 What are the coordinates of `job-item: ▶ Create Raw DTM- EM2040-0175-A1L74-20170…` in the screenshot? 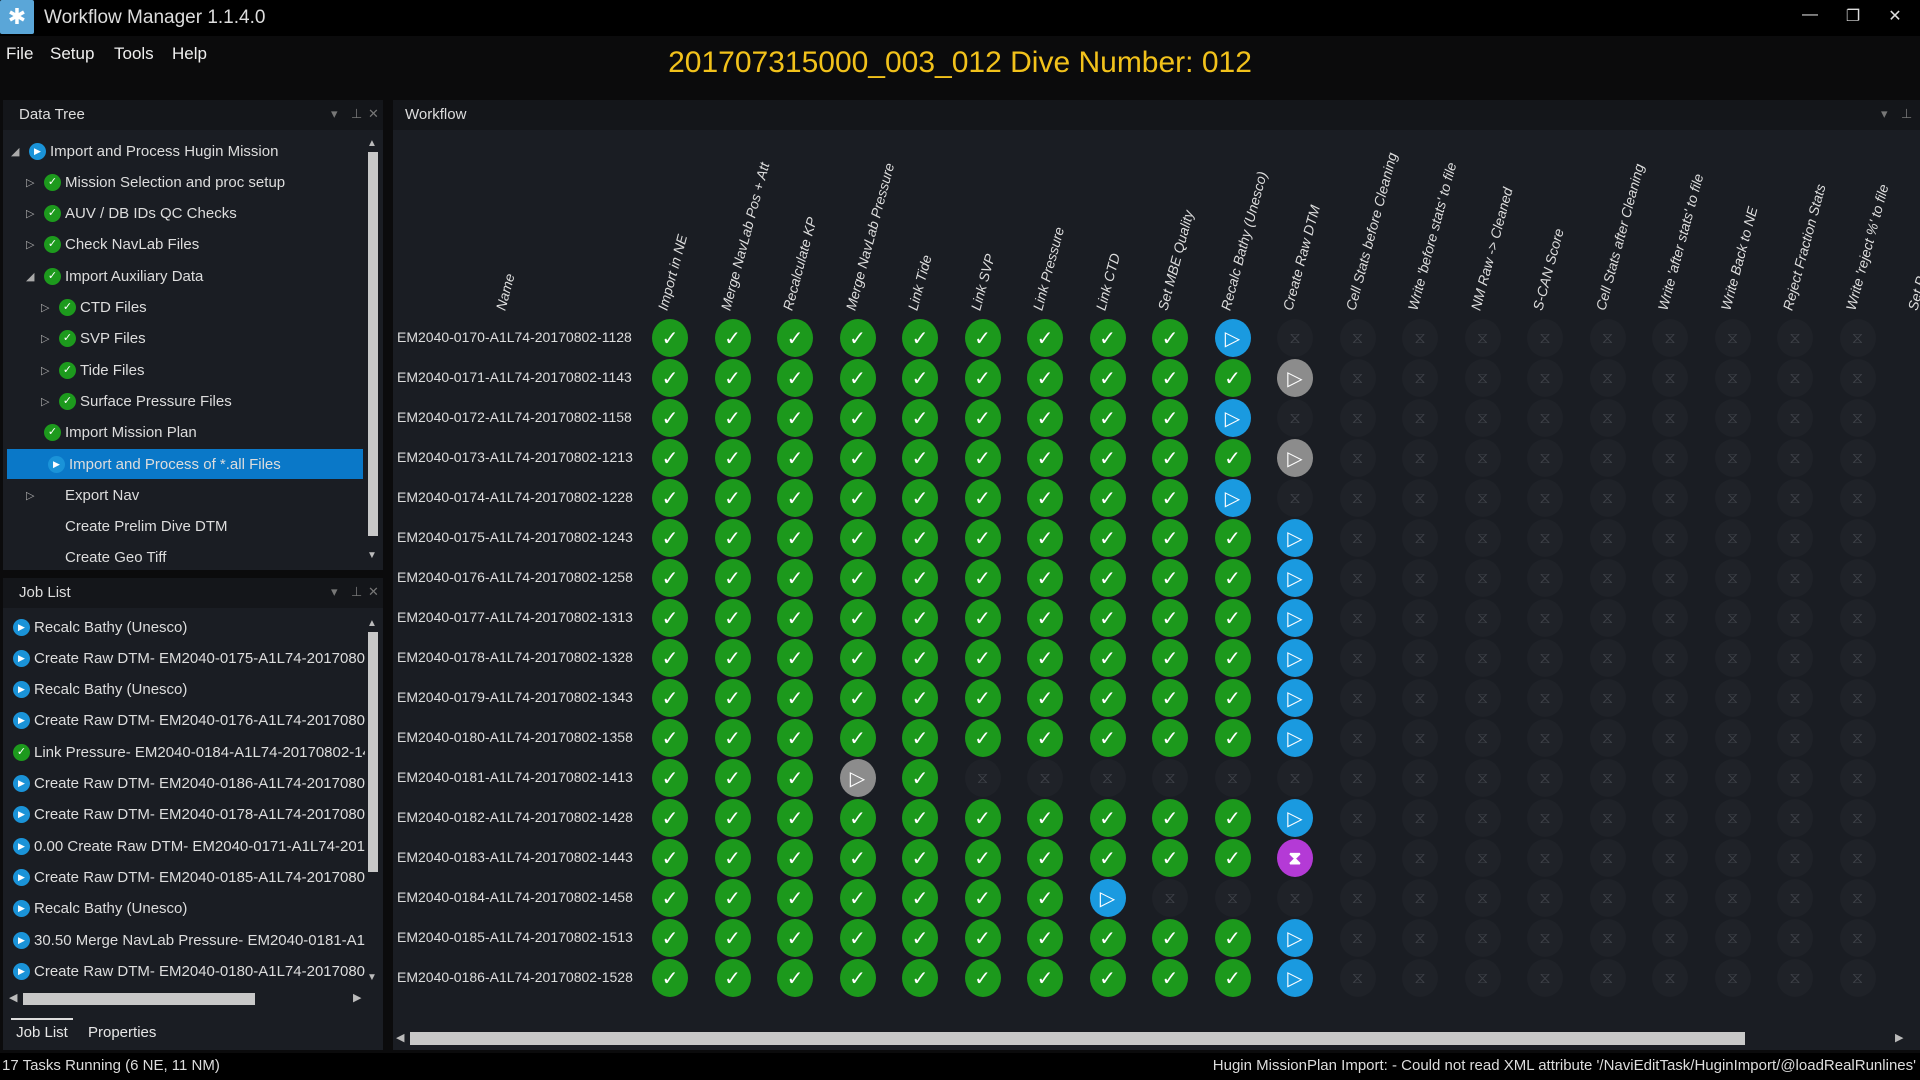 It's located at (189, 658).